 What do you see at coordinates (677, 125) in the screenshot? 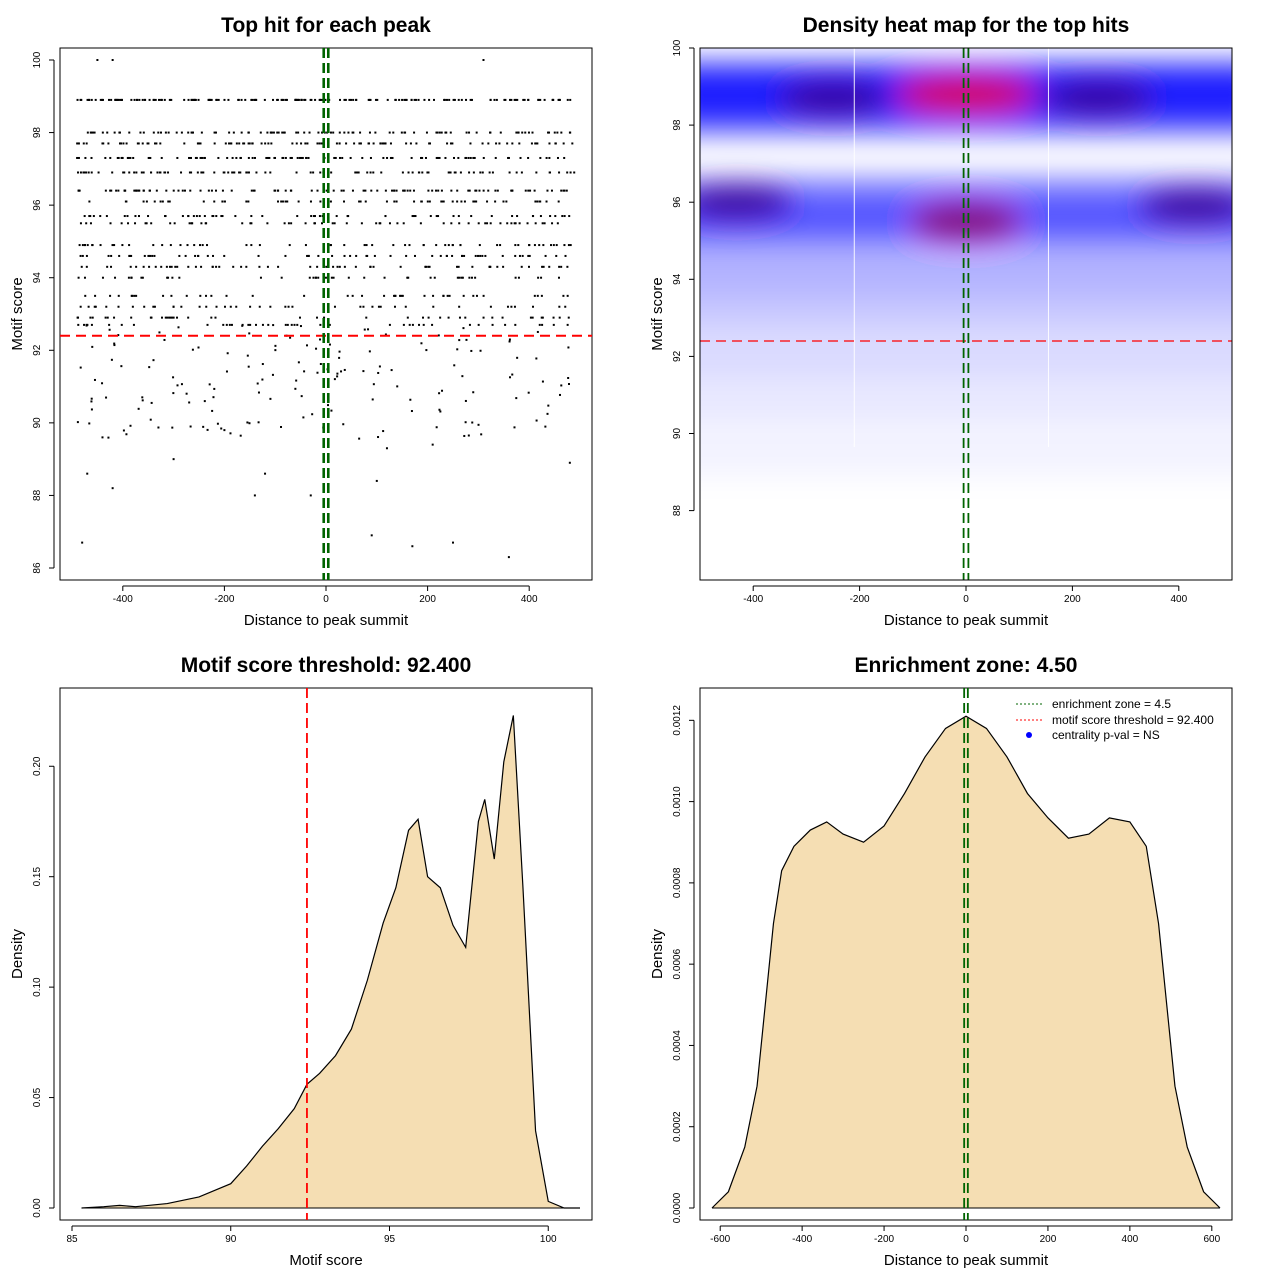
I see `y-tick-label: 98` at bounding box center [677, 125].